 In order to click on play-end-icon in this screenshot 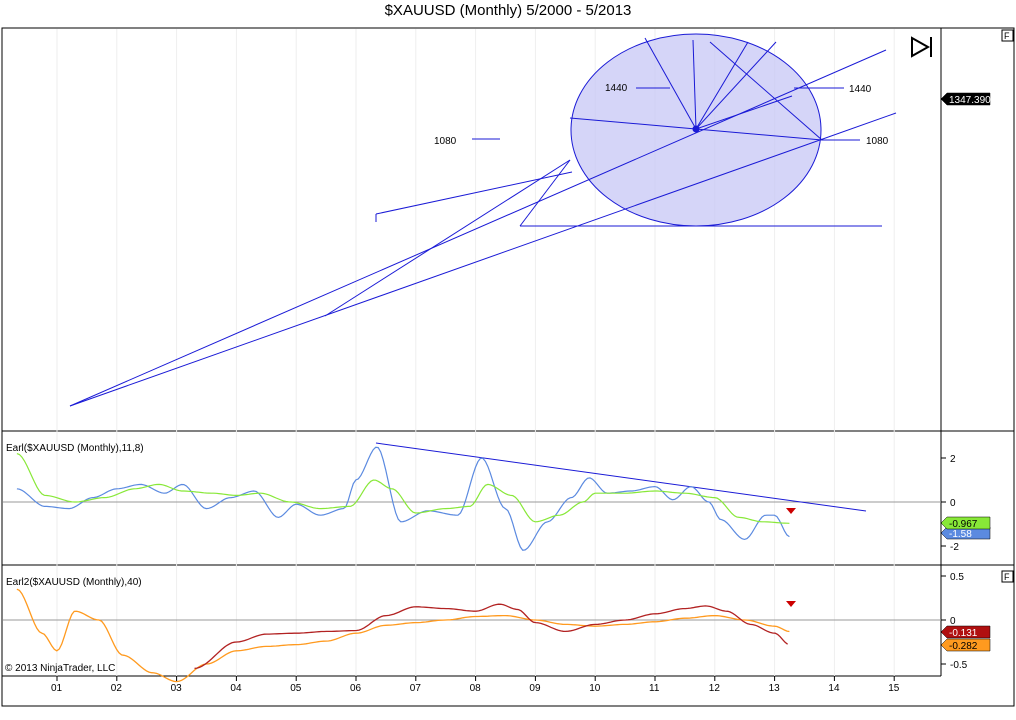, I will do `click(921, 47)`.